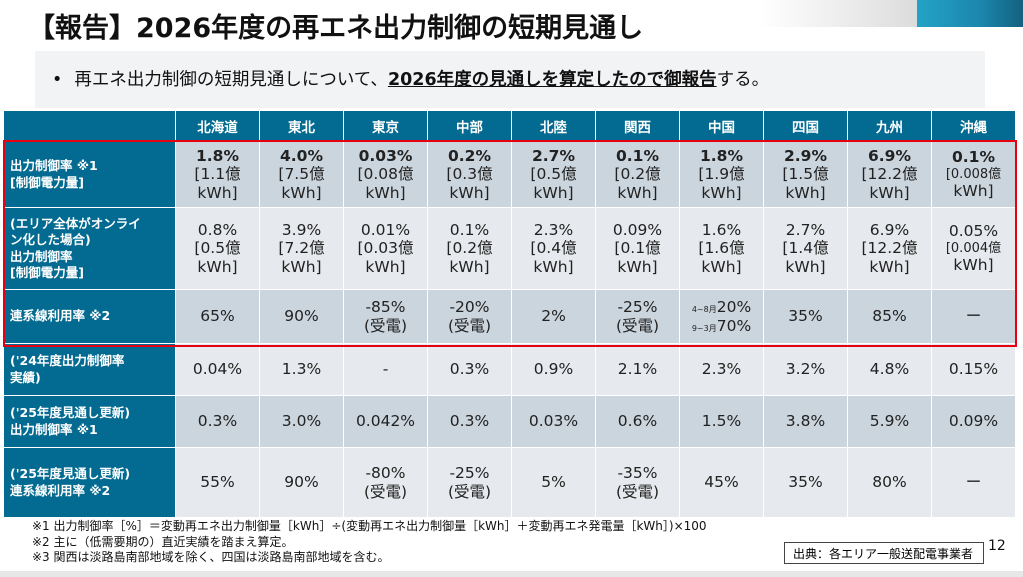 Image resolution: width=1023 pixels, height=577 pixels. What do you see at coordinates (469, 174) in the screenshot?
I see `table-cell: 0.2% [0.3億 kWh]` at bounding box center [469, 174].